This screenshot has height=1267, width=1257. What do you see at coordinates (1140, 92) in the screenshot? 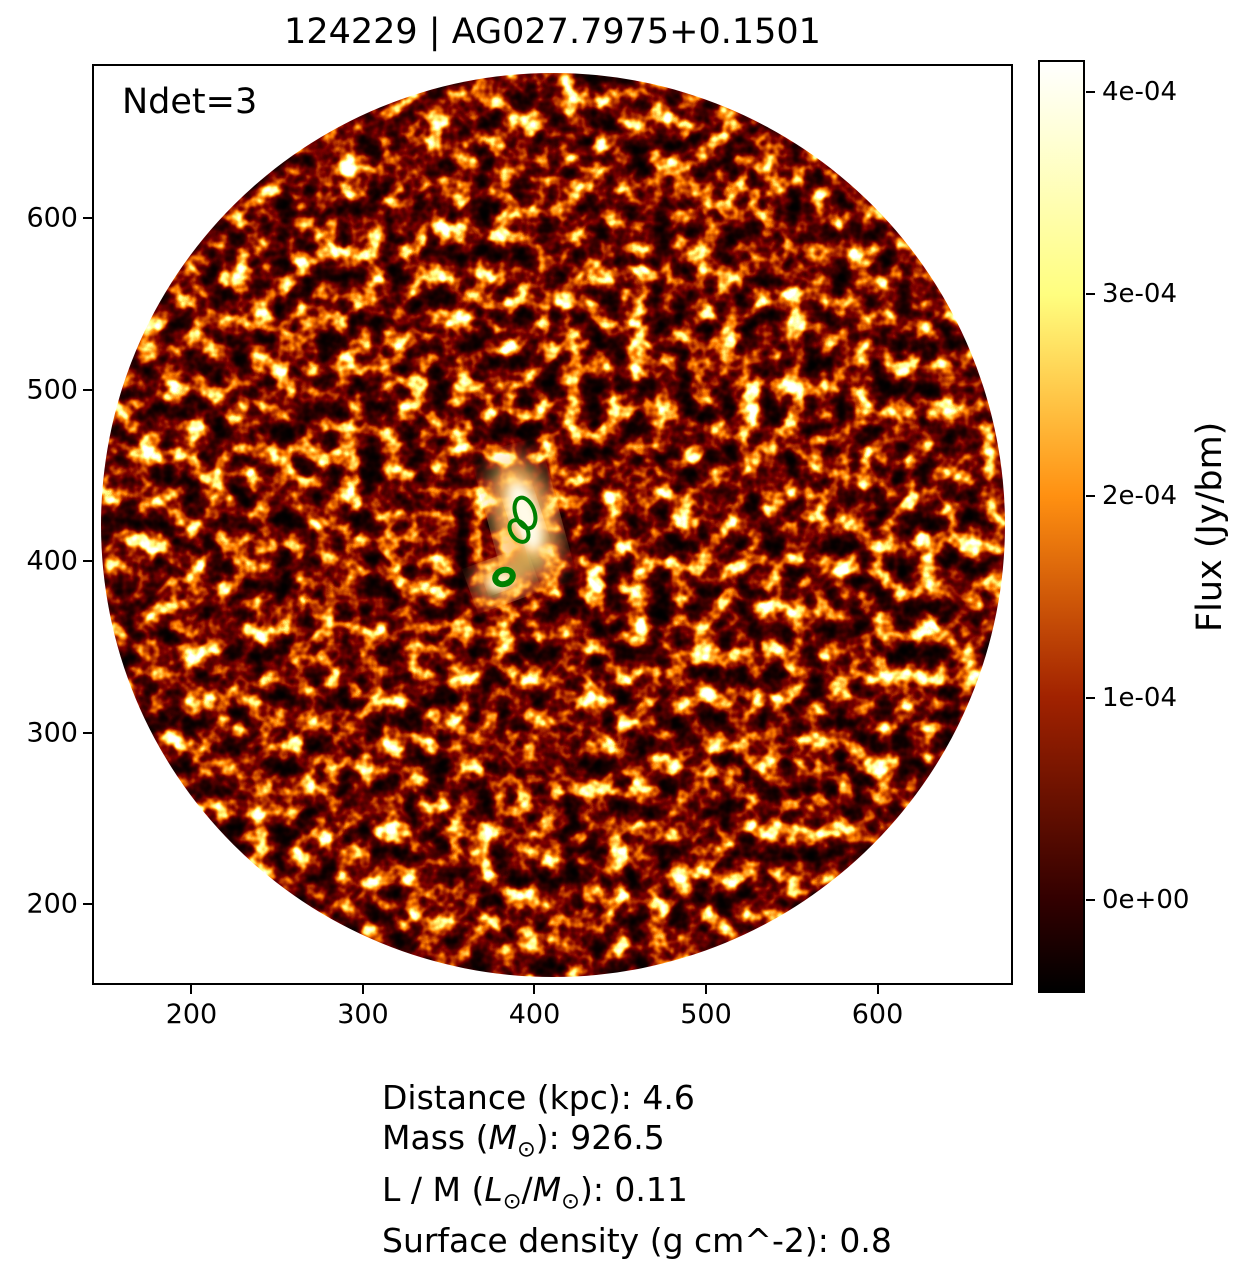
I see `colorbar-tick-label: 4e-04` at bounding box center [1140, 92].